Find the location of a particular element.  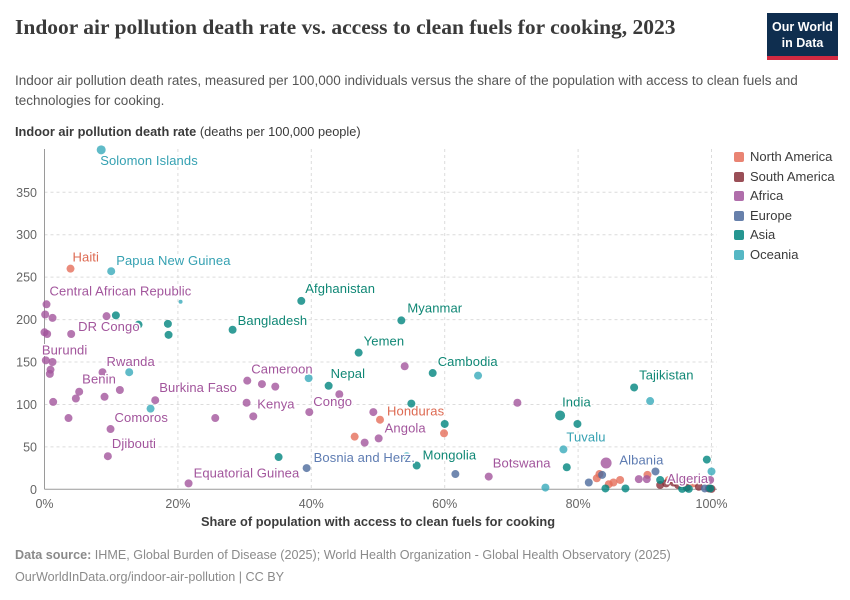

data-point-angola is located at coordinates (378, 438).